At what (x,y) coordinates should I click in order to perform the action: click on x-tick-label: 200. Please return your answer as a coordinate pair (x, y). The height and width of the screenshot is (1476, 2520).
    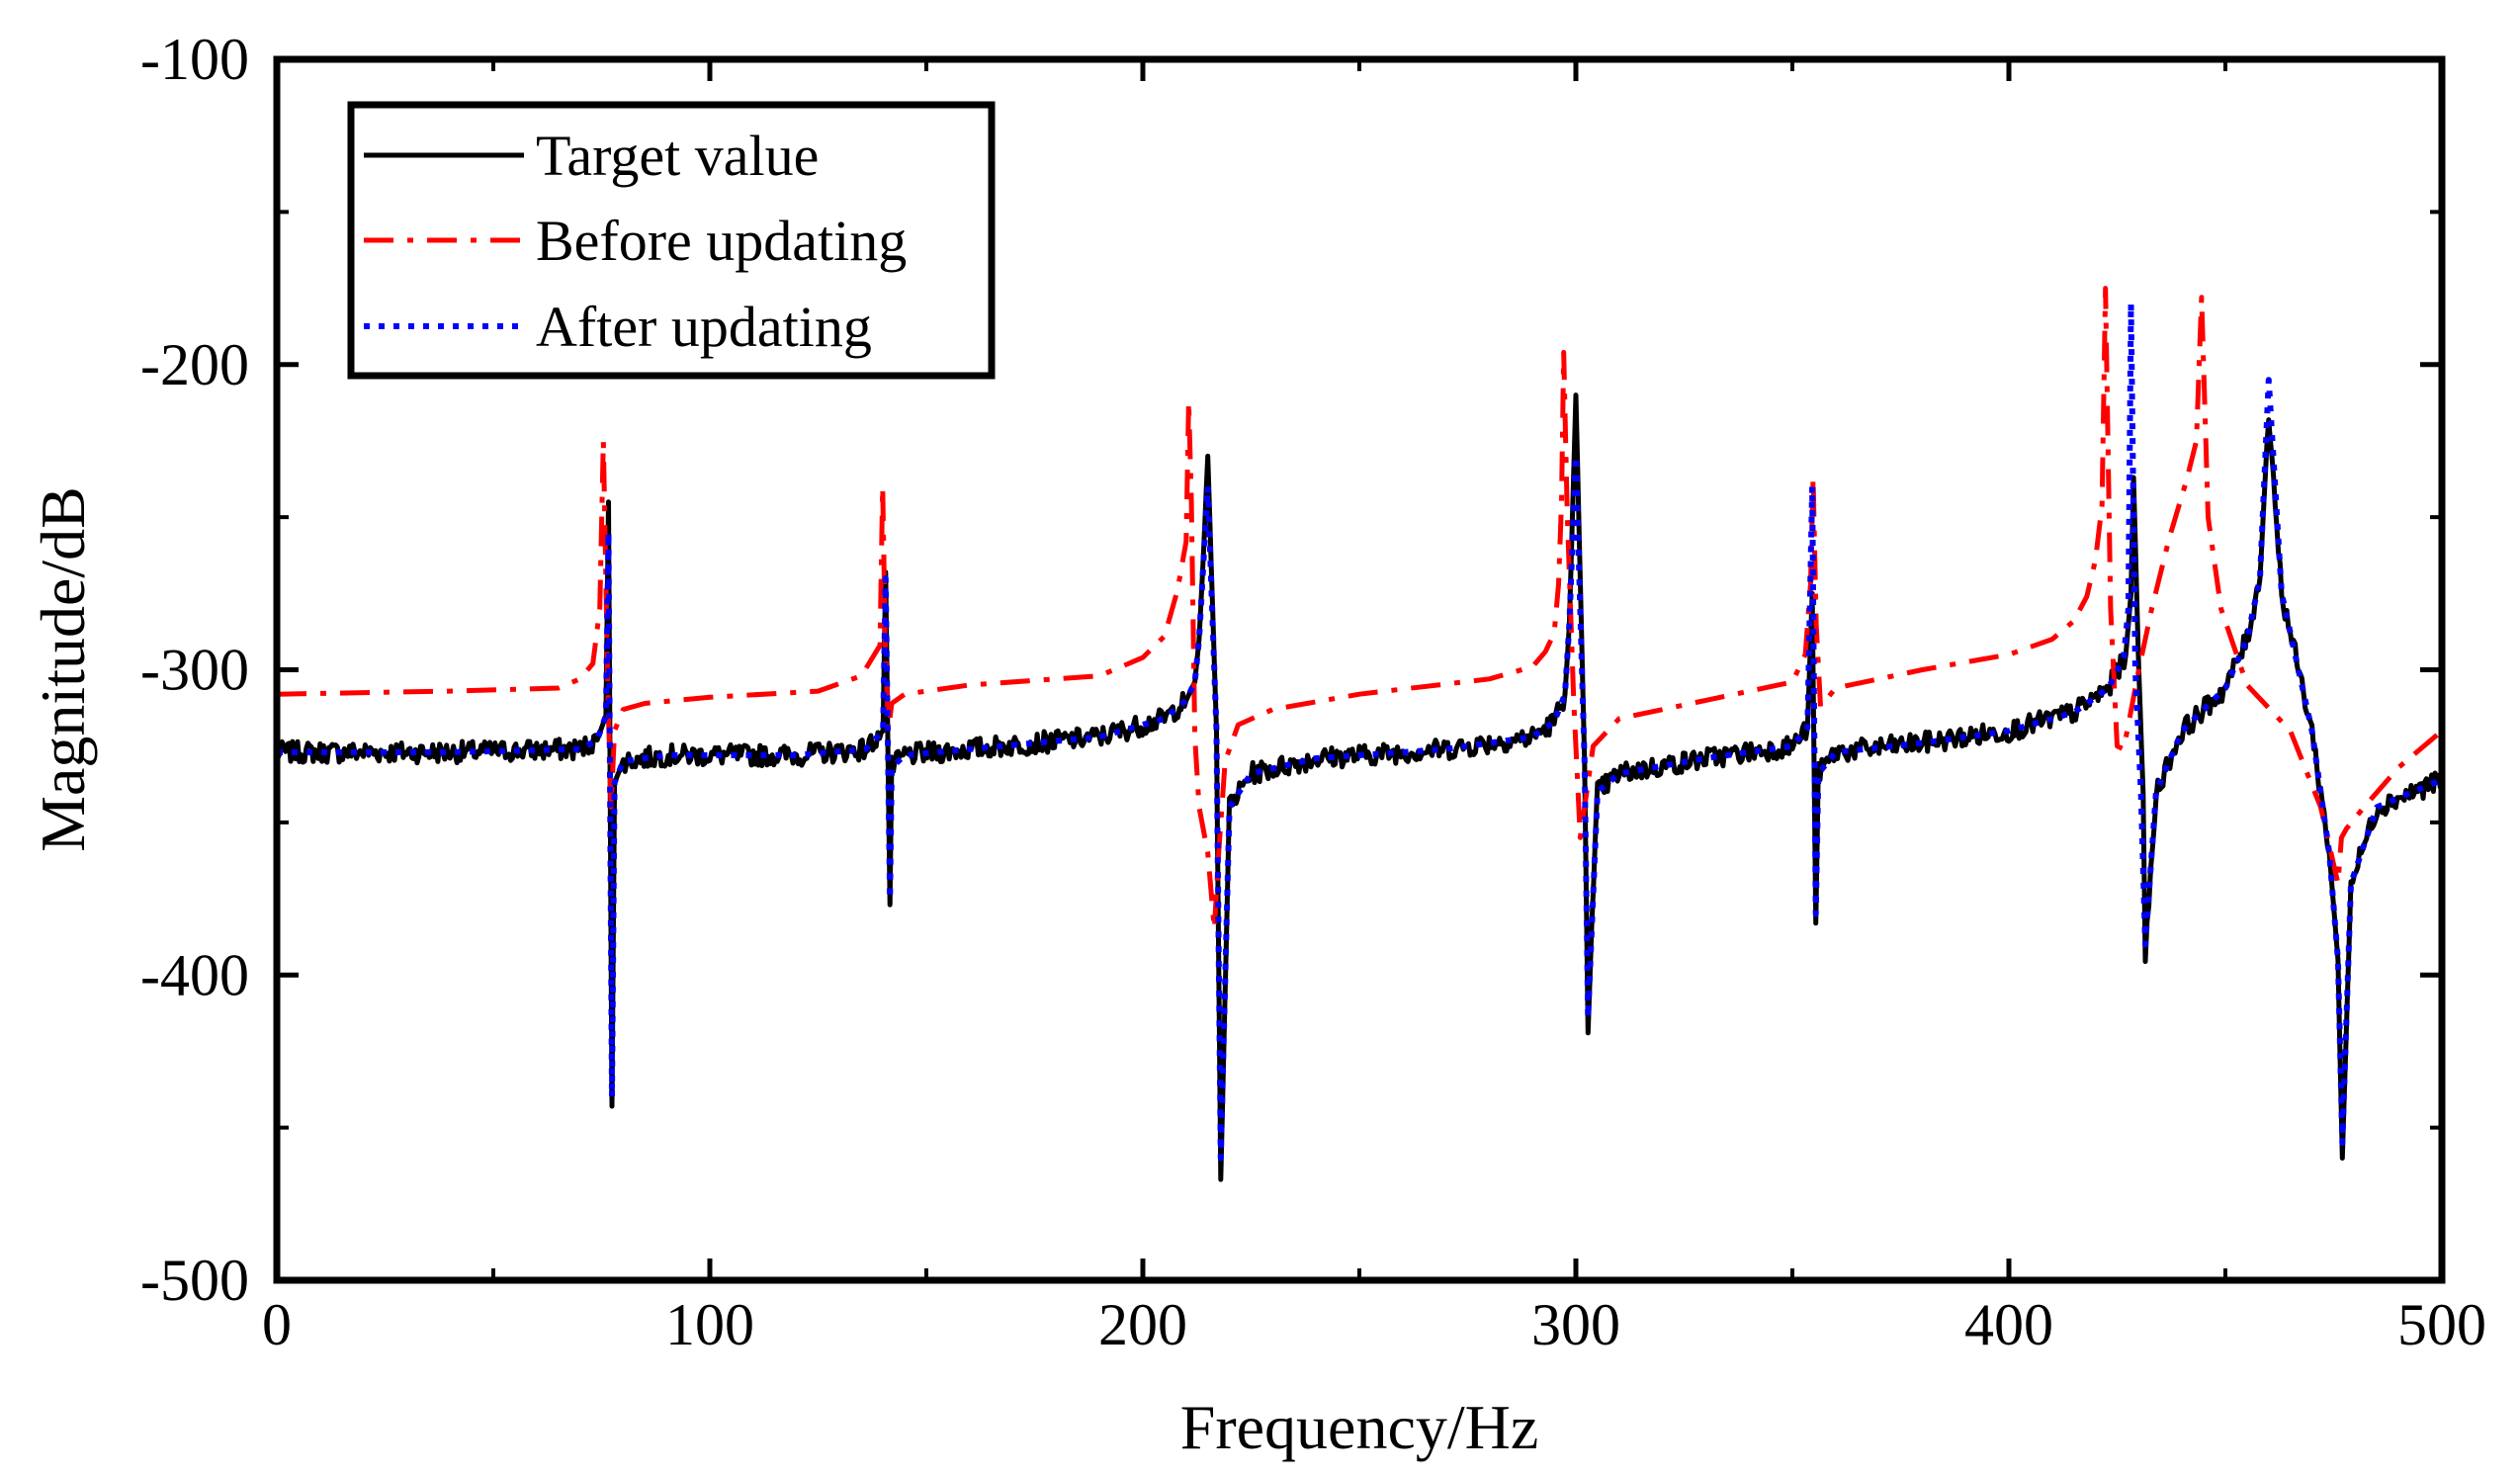
    Looking at the image, I should click on (1142, 1325).